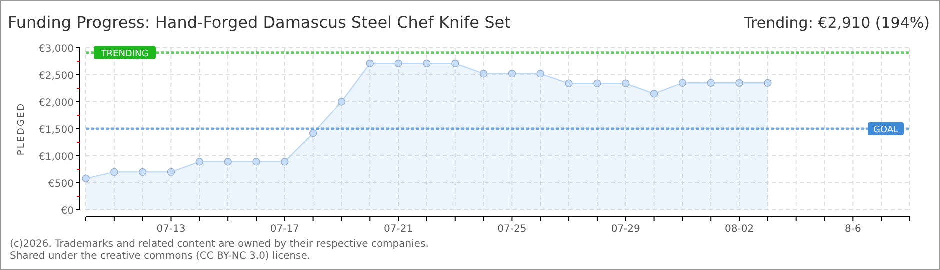 The height and width of the screenshot is (270, 940). What do you see at coordinates (739, 229) in the screenshot?
I see `x-tick-label: 08-02` at bounding box center [739, 229].